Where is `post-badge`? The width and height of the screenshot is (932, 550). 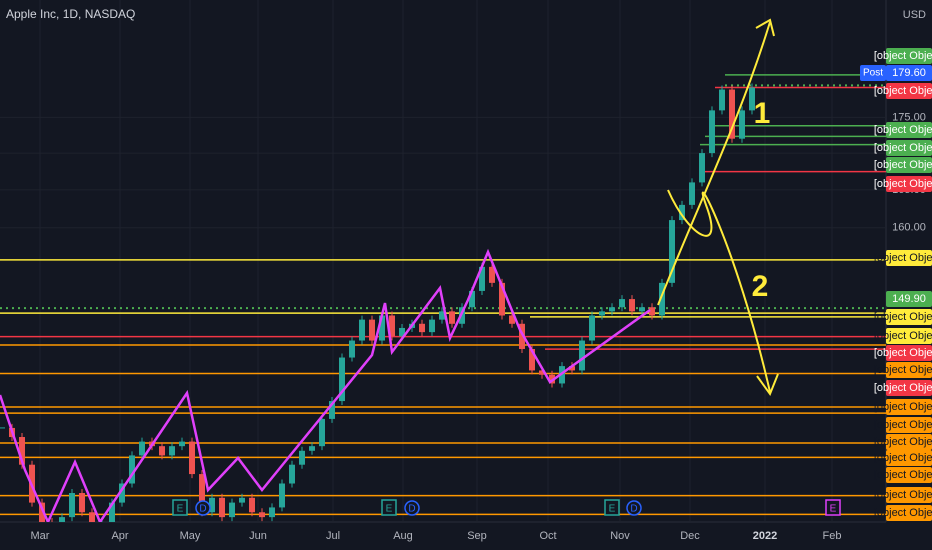
post-badge is located at coordinates (873, 73).